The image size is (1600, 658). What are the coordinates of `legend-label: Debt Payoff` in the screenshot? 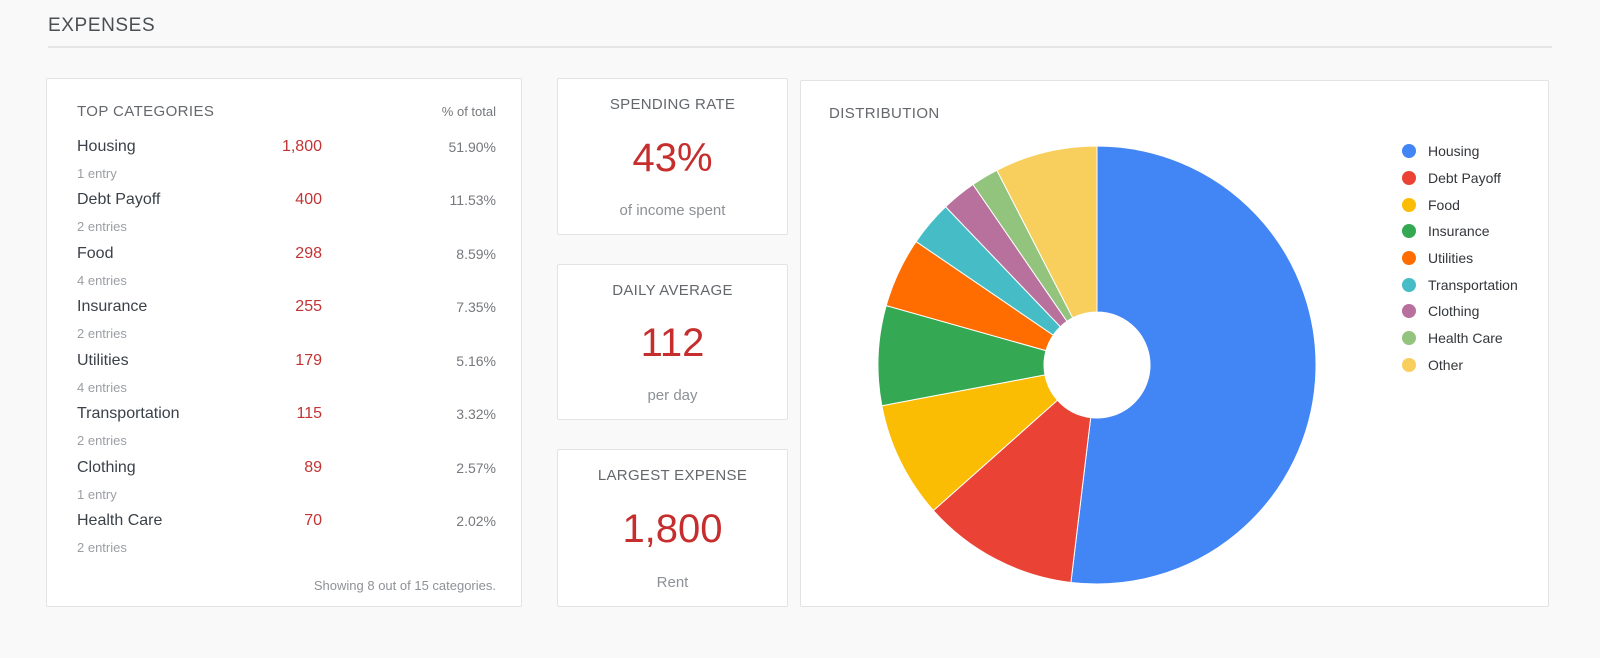 It's located at (1464, 178).